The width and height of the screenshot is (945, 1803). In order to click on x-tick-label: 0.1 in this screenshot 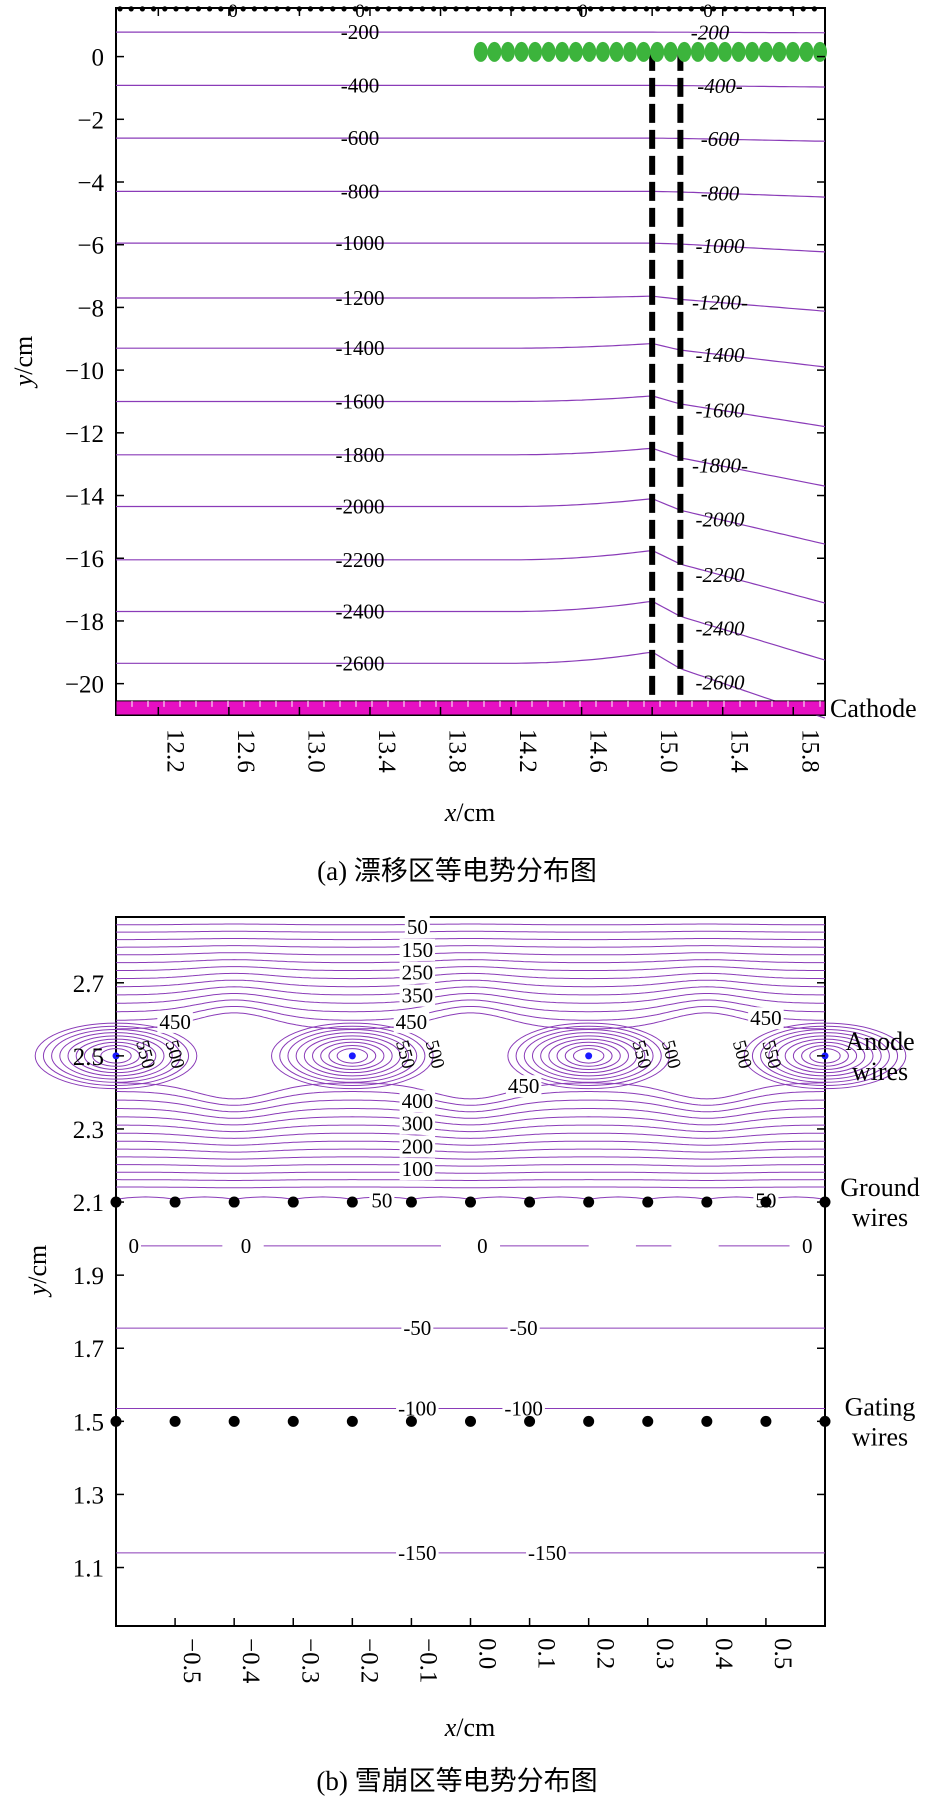, I will do `click(546, 1653)`.